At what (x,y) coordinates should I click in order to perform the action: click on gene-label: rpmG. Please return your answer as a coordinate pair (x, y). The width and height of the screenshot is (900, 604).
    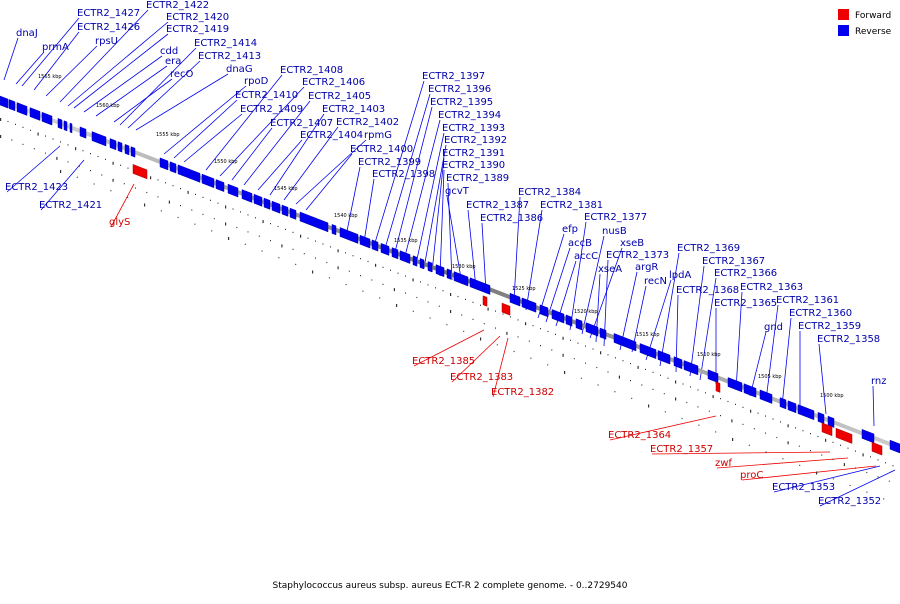
    Looking at the image, I should click on (378, 135).